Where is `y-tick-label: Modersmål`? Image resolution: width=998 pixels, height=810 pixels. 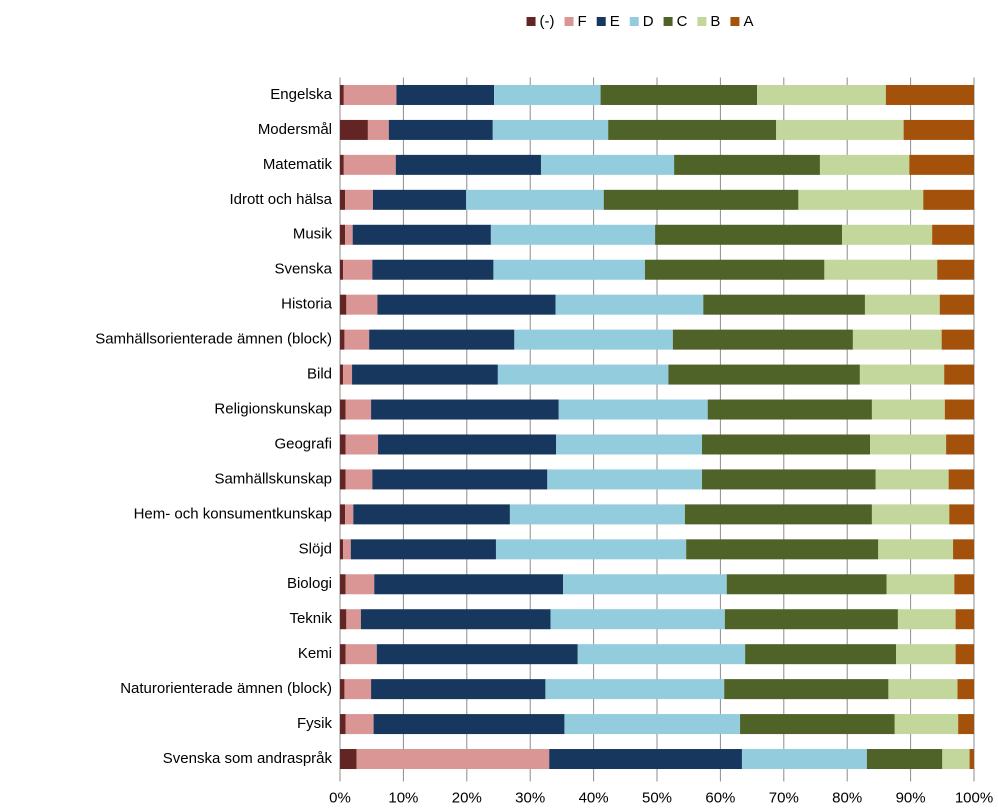
y-tick-label: Modersmål is located at coordinates (295, 129).